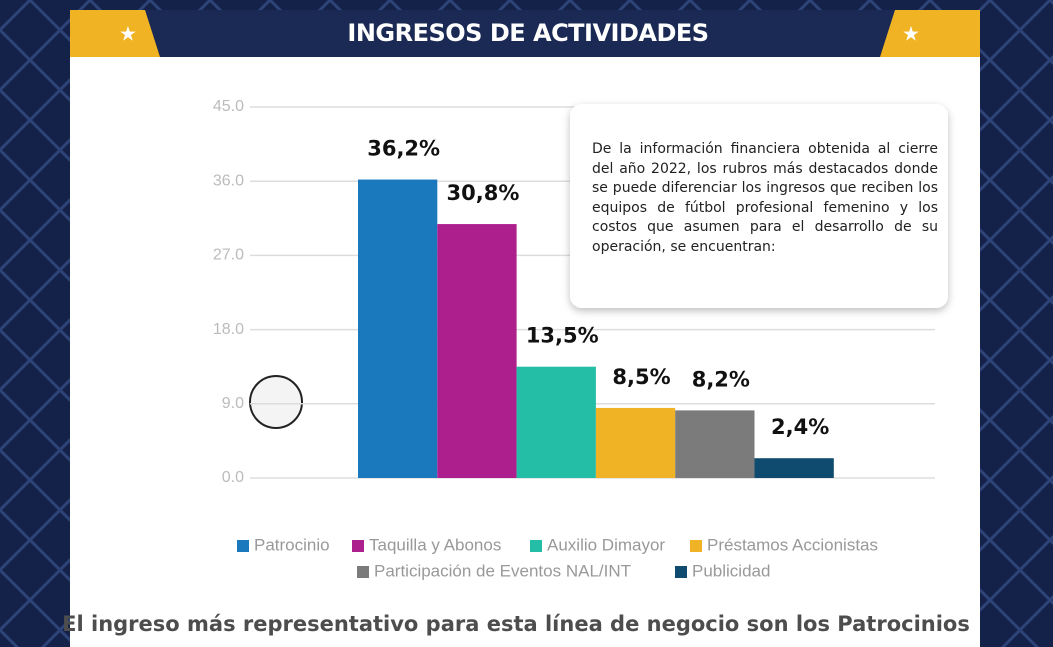  I want to click on legend-label: Publicidad, so click(731, 570).